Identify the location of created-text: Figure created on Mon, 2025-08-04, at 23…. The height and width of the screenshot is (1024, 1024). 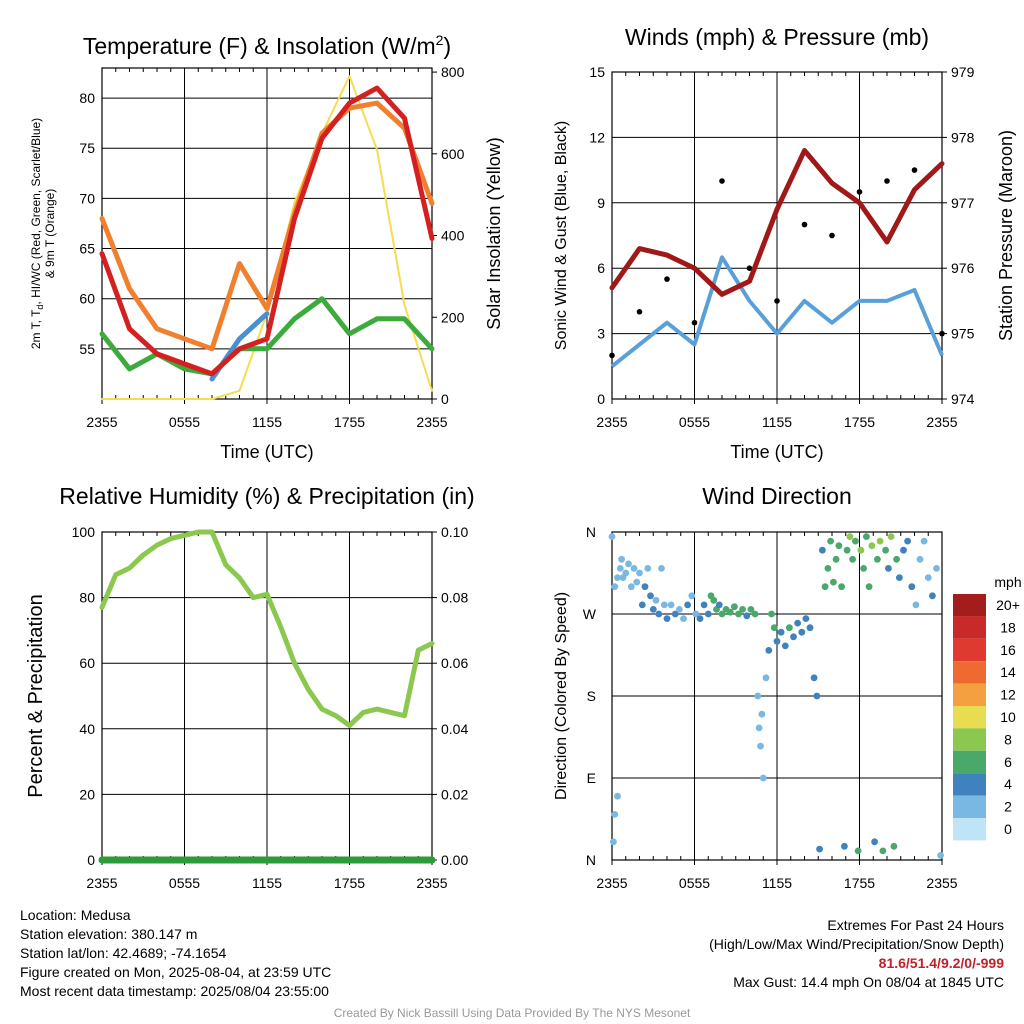
(176, 972).